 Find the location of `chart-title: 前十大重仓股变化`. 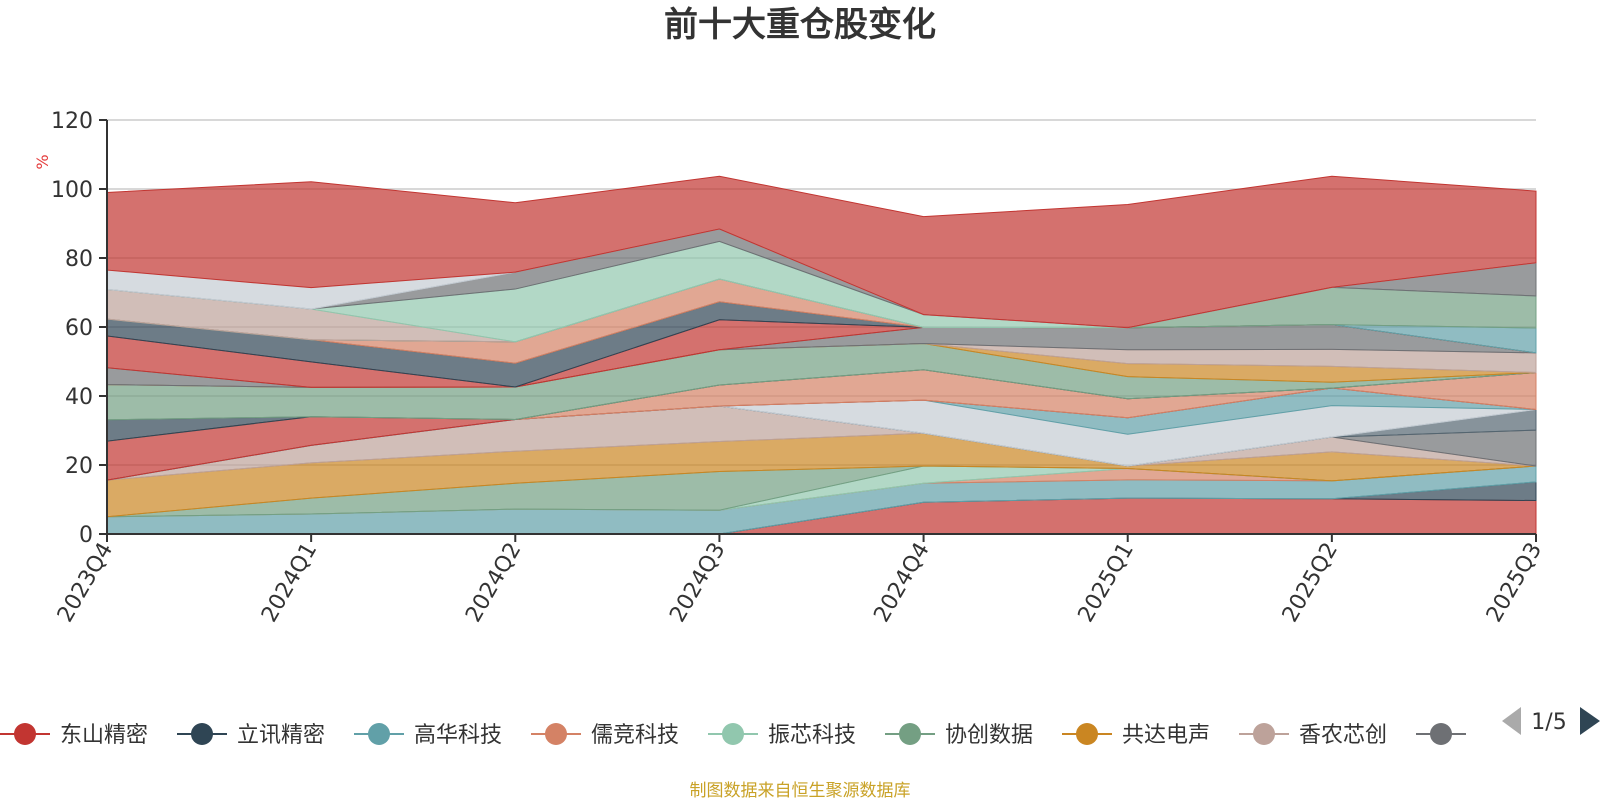

chart-title: 前十大重仓股变化 is located at coordinates (800, 25).